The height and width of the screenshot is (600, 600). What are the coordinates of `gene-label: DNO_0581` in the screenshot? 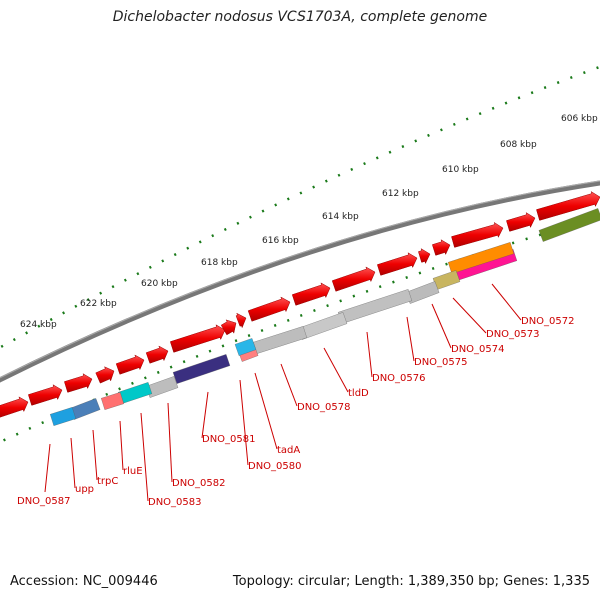 It's located at (229, 439).